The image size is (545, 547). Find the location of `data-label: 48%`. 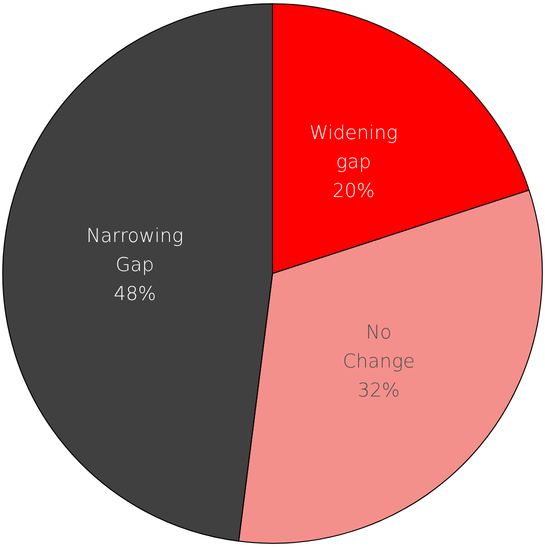

data-label: 48% is located at coordinates (135, 293).